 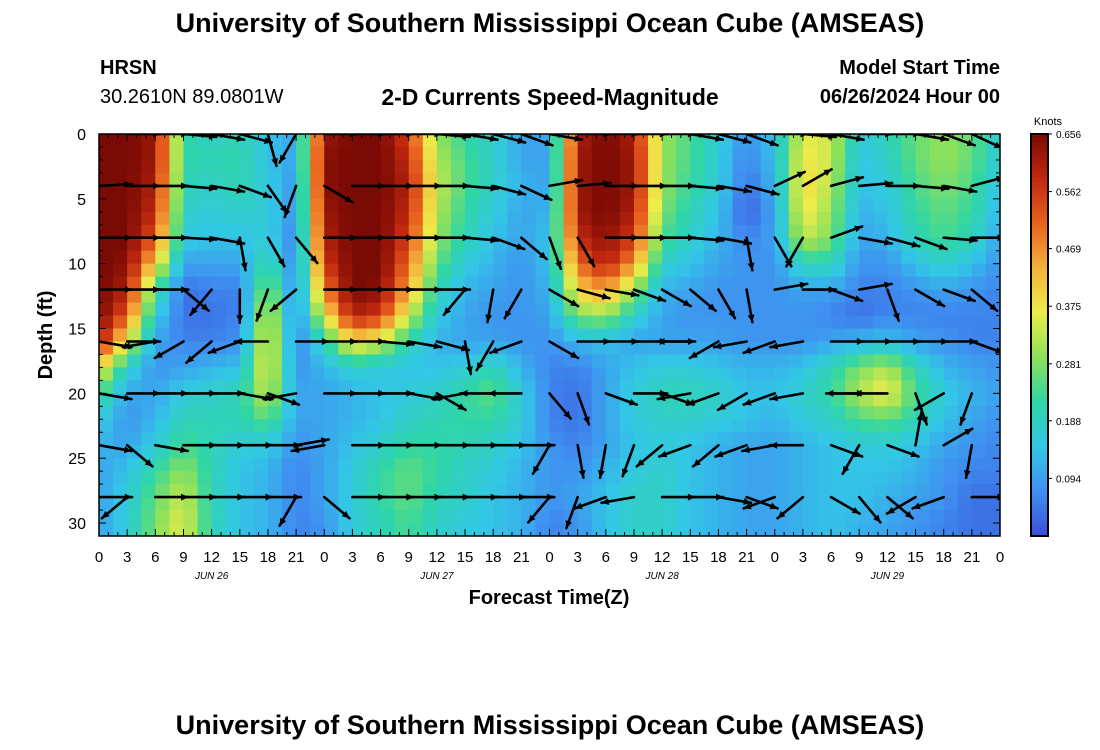 I want to click on y-tick-label: 25, so click(x=77, y=459).